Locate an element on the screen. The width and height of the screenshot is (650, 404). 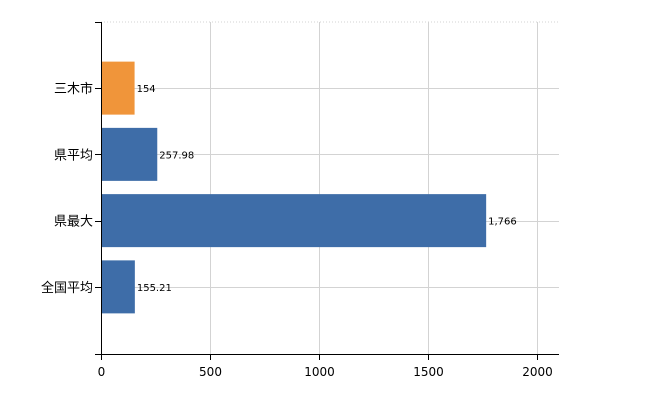
x-tick-label: 1500 is located at coordinates (428, 372).